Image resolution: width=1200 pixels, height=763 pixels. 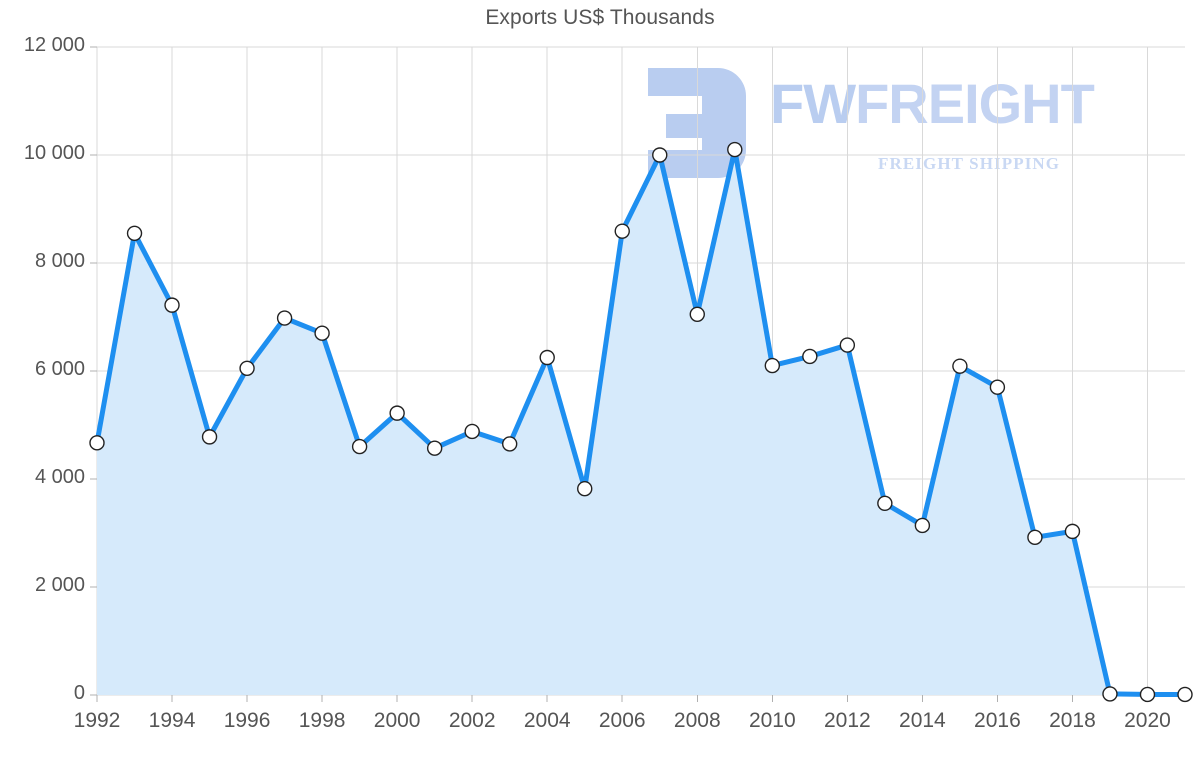 What do you see at coordinates (59, 369) in the screenshot?
I see `y-axis-tick-label: 6 000` at bounding box center [59, 369].